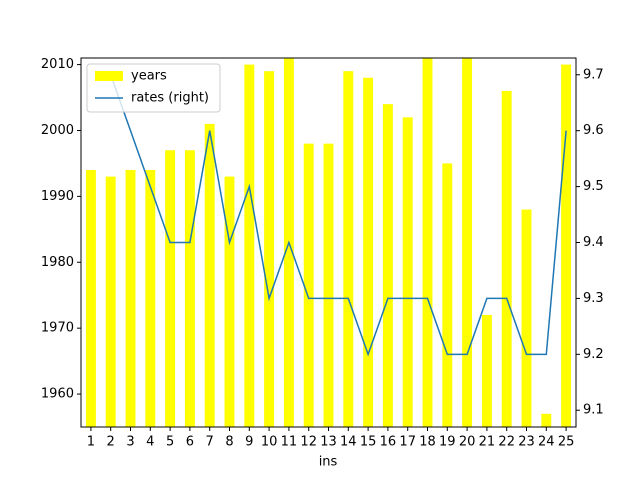  I want to click on x-tick-label: 15, so click(368, 442).